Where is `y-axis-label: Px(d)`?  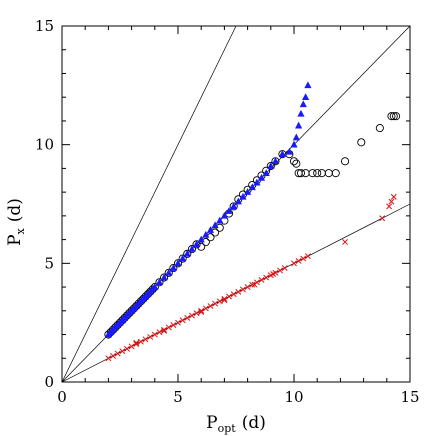
y-axis-label: Px(d) is located at coordinates (16, 222).